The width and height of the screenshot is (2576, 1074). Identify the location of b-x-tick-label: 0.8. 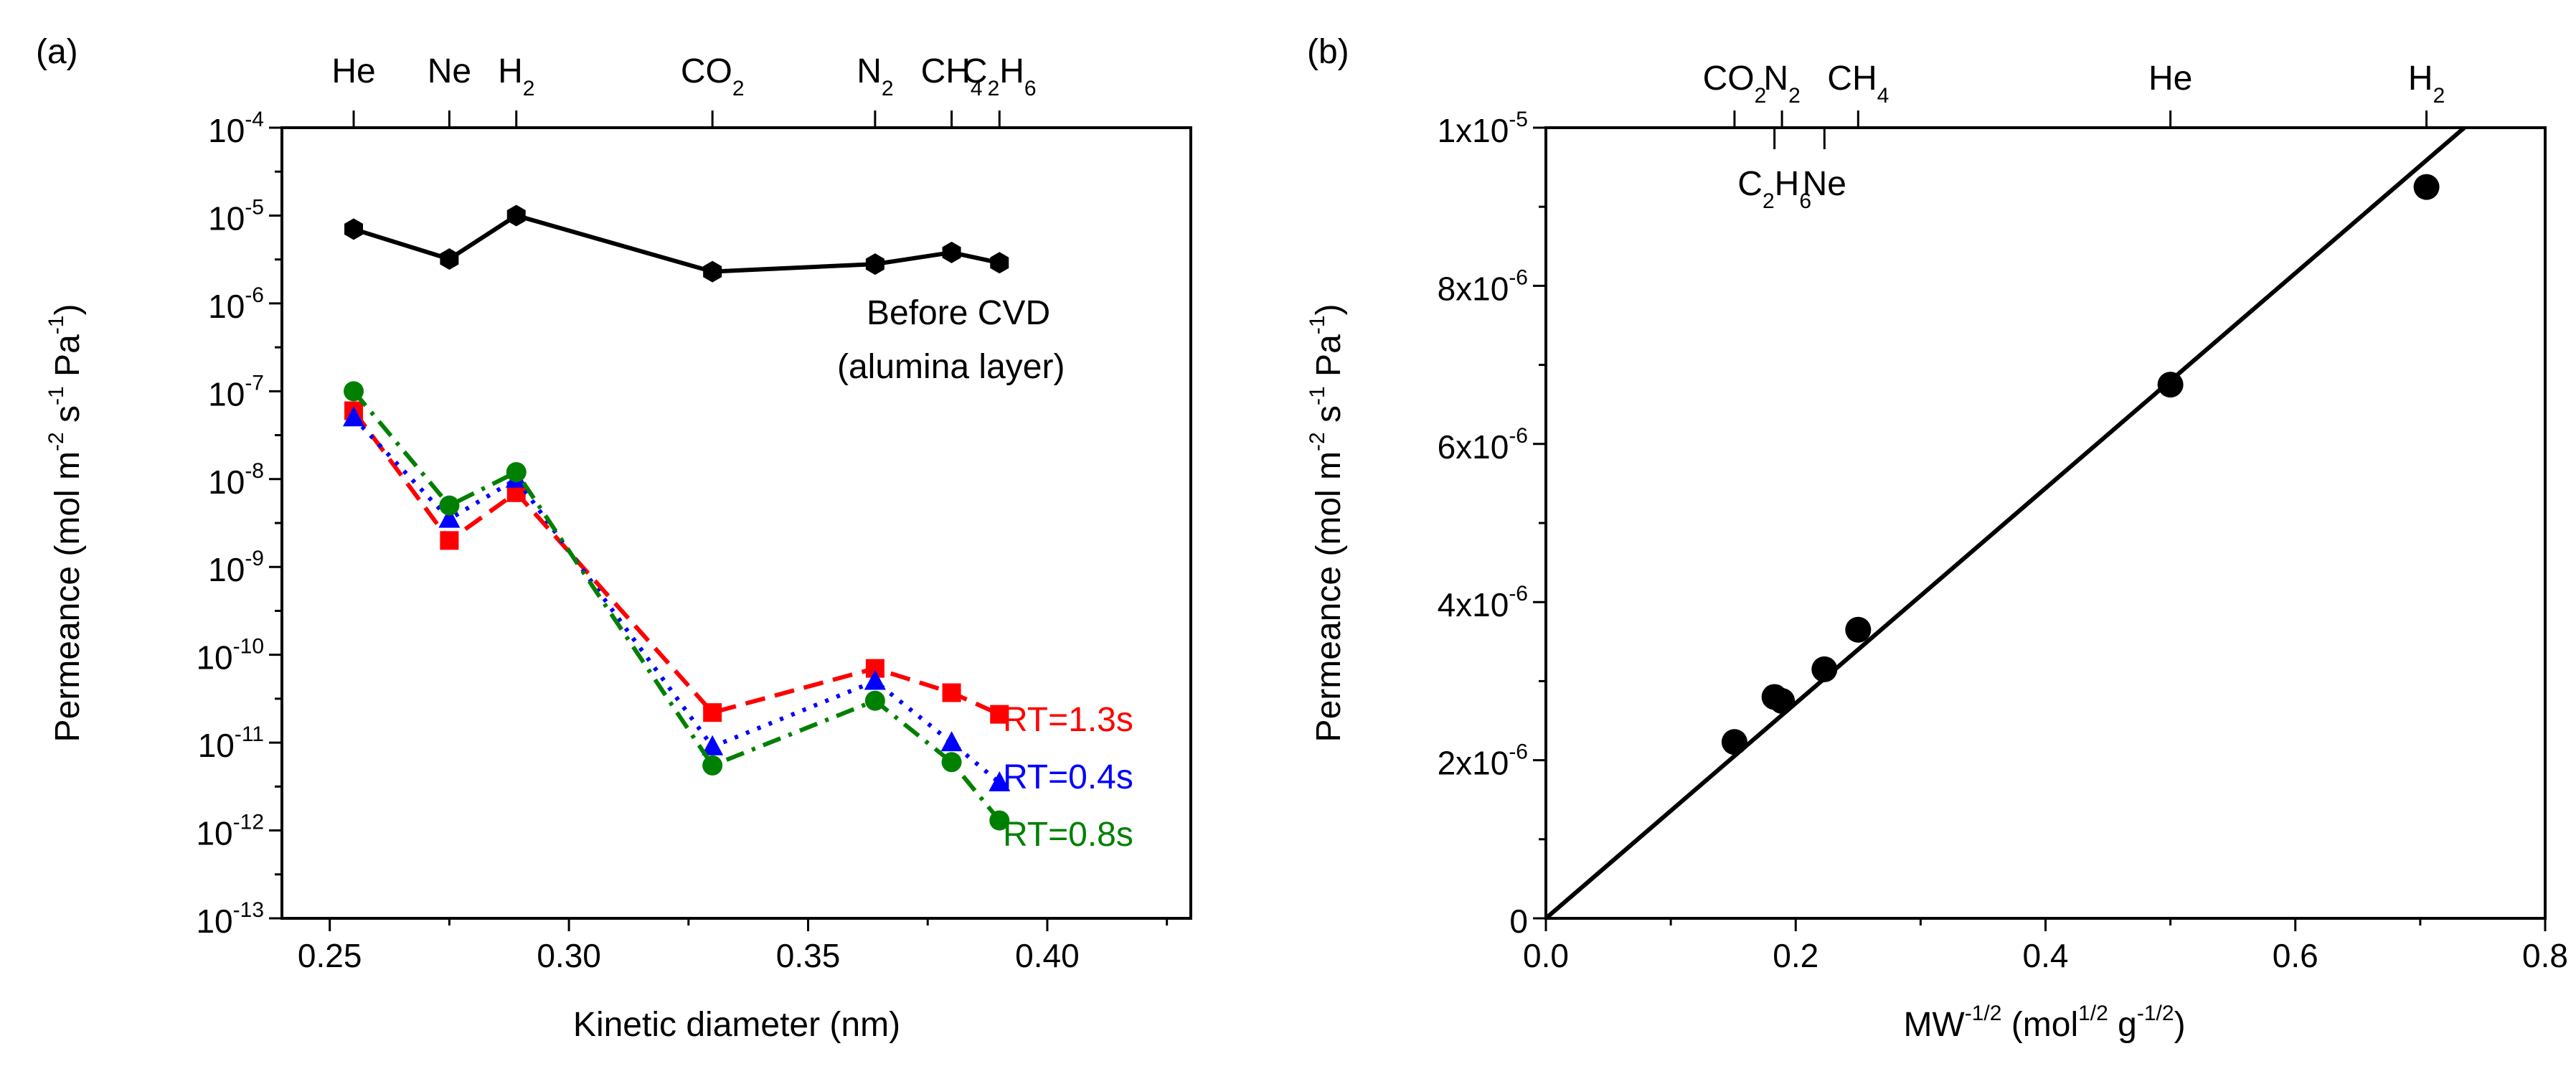
(2545, 955).